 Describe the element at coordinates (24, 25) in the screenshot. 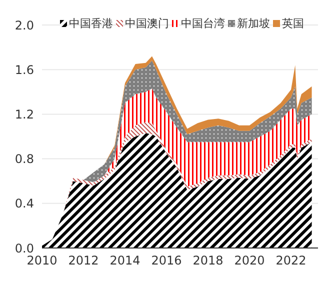

I see `y-tick-label: 2.0` at that location.